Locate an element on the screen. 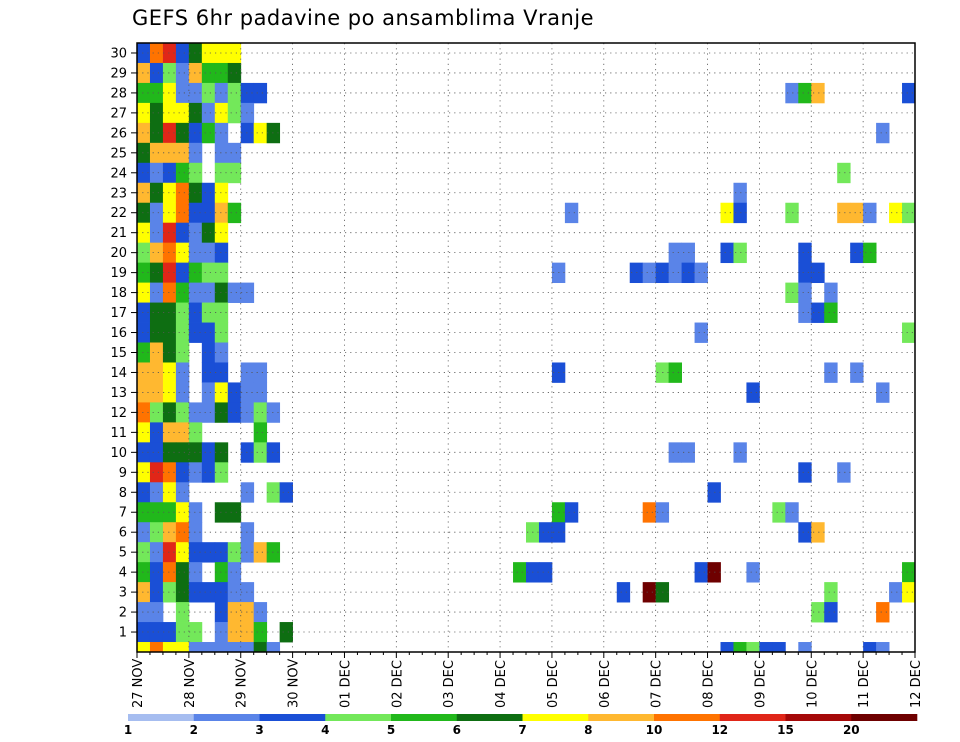 The image size is (960, 742). y-tick-label: 18 is located at coordinates (118, 293).